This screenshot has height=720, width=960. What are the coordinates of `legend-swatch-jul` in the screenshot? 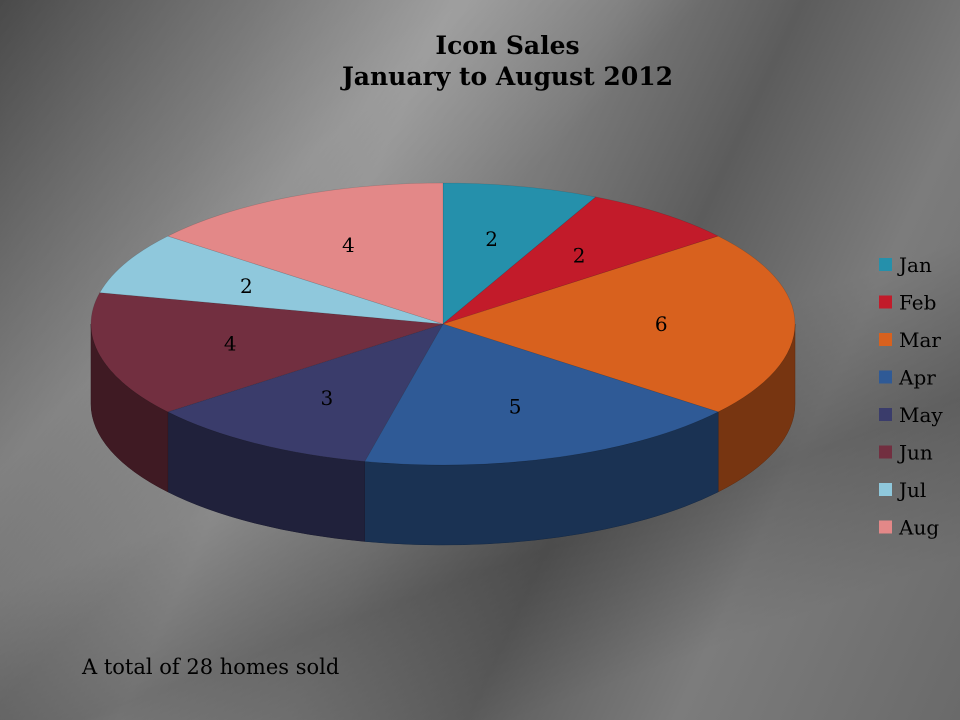 It's located at (885, 489).